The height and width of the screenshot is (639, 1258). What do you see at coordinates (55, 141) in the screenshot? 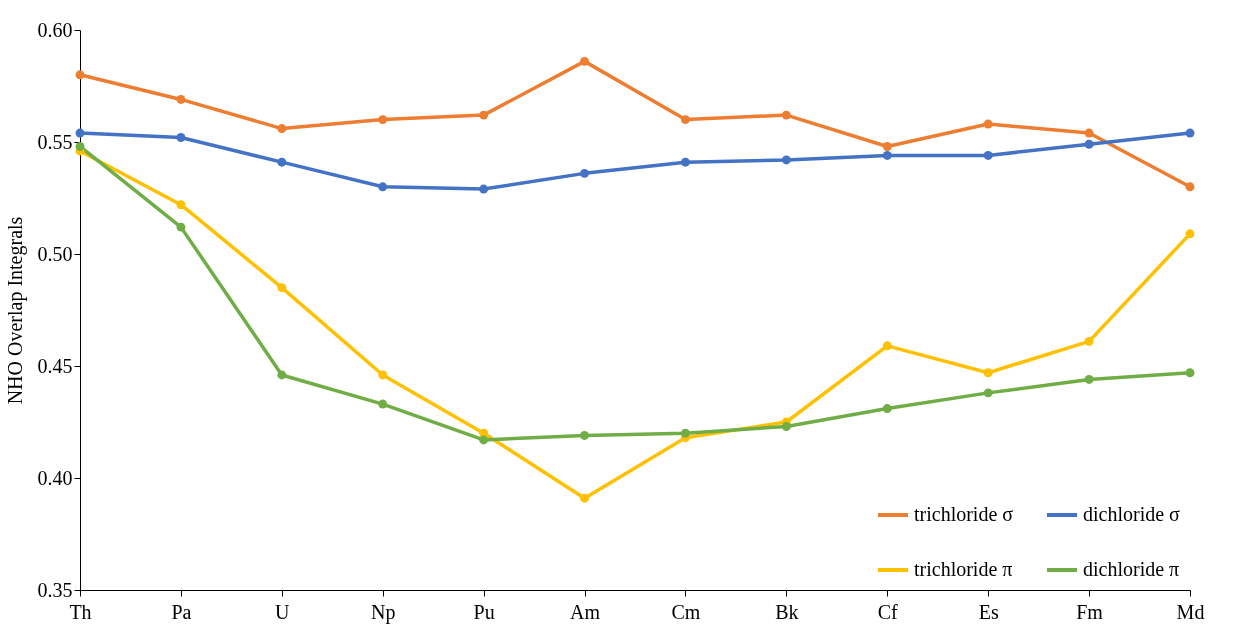
I see `y-tick-label: 0.55` at bounding box center [55, 141].